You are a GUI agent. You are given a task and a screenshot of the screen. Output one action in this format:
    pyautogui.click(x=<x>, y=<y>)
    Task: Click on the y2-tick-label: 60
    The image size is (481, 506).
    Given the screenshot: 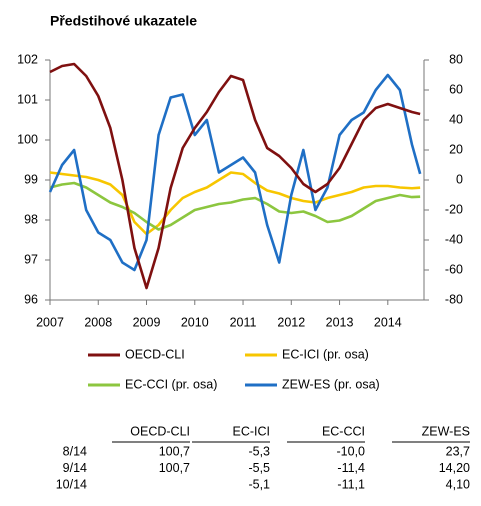 What is the action you would take?
    pyautogui.click(x=456, y=89)
    